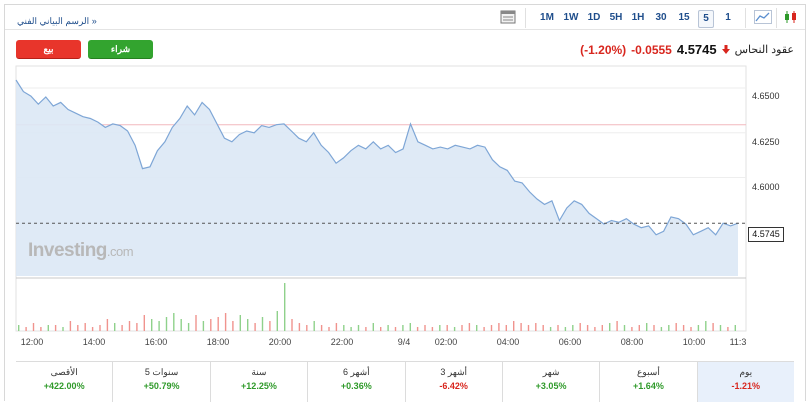 The image size is (810, 402). What do you see at coordinates (550, 382) in the screenshot?
I see `perf-1m: شهر +3.05%` at bounding box center [550, 382].